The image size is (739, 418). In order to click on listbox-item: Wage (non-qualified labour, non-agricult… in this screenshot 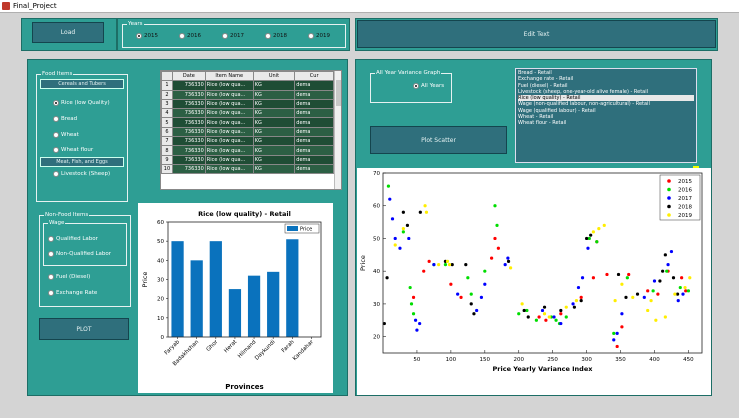, I will do `click(584, 104)`.